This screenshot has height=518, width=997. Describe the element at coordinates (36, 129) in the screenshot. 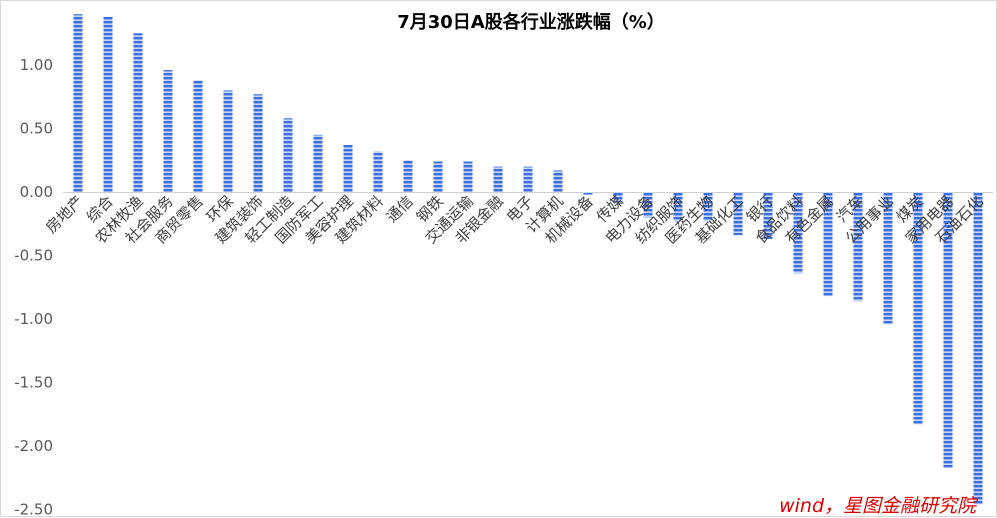

I see `y-tick-label: 0.50` at that location.